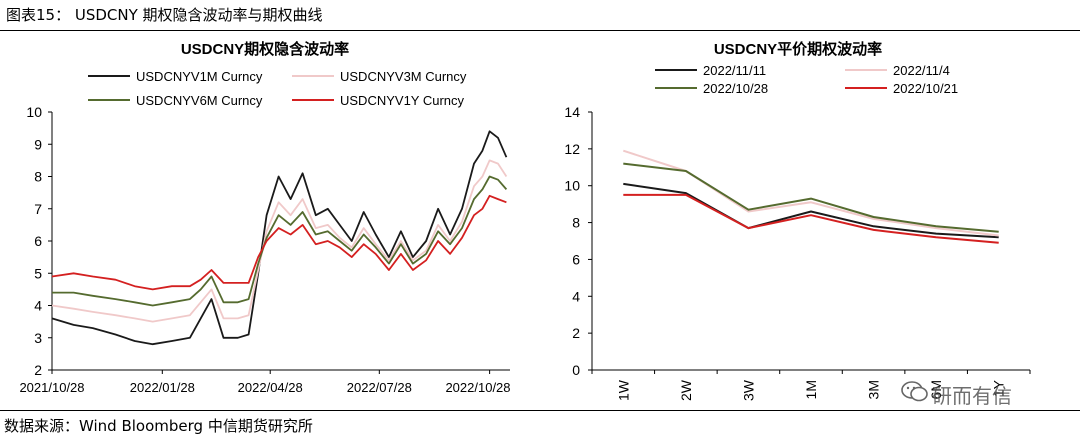 The image size is (1080, 440). I want to click on watermark: 研而有信, so click(975, 392).